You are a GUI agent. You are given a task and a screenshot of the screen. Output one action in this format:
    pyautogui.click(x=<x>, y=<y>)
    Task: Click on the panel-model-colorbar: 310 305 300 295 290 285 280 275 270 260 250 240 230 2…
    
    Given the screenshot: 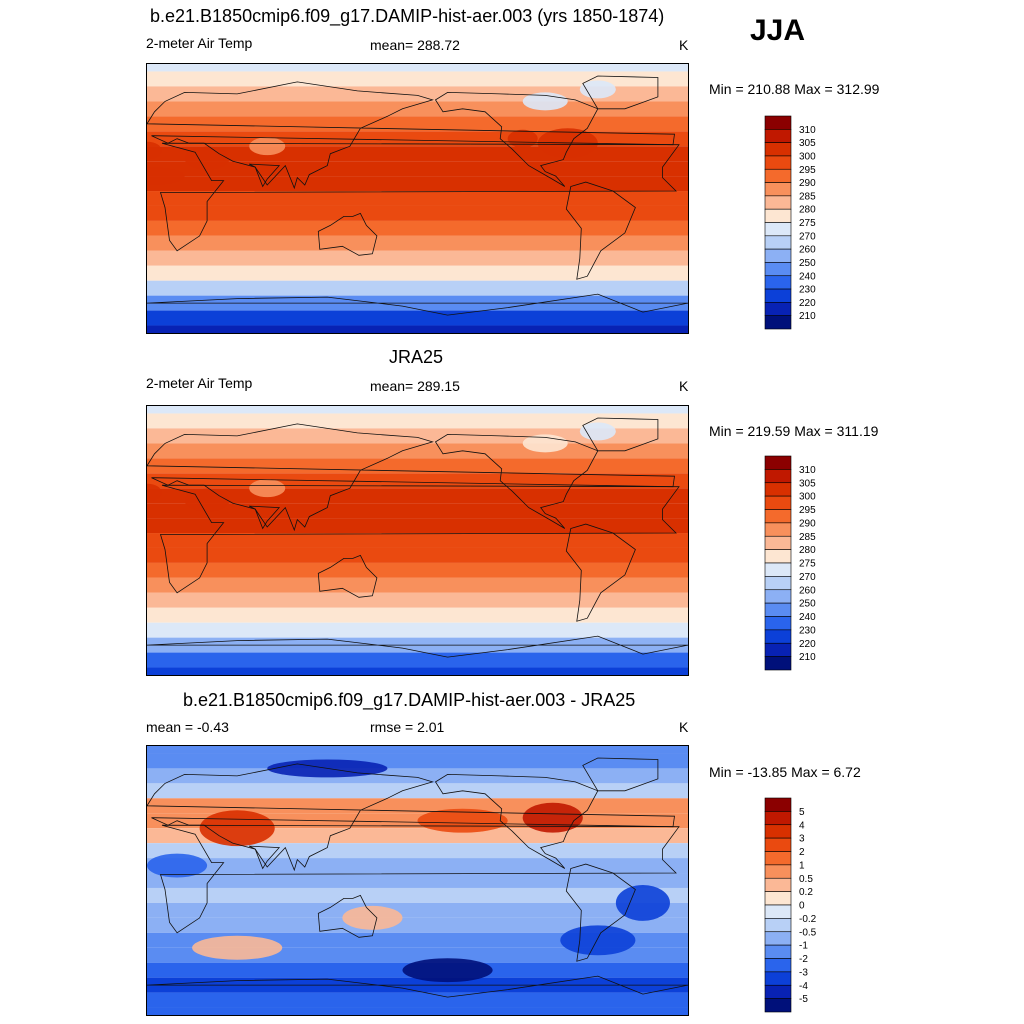 What is the action you would take?
    pyautogui.click(x=790, y=222)
    